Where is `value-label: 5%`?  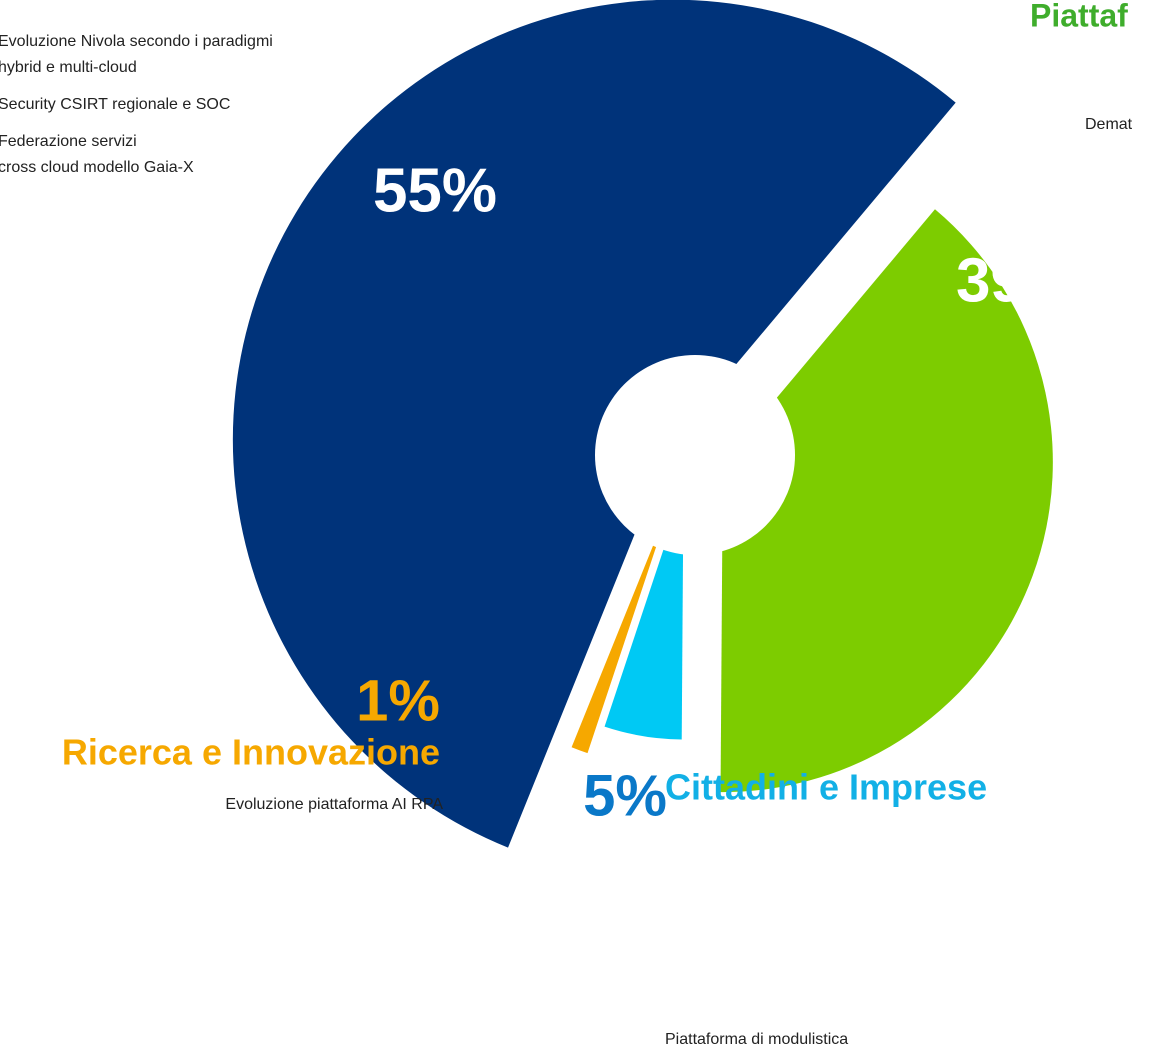
value-label: 5% is located at coordinates (625, 795).